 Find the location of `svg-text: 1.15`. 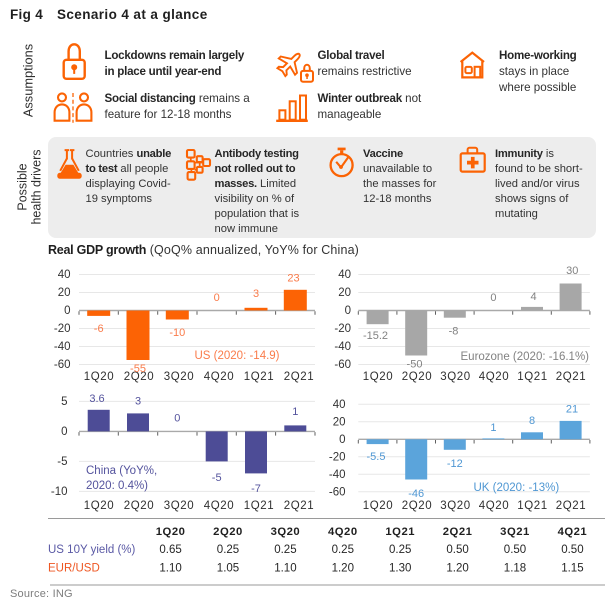

svg-text: 1.15 is located at coordinates (572, 569).